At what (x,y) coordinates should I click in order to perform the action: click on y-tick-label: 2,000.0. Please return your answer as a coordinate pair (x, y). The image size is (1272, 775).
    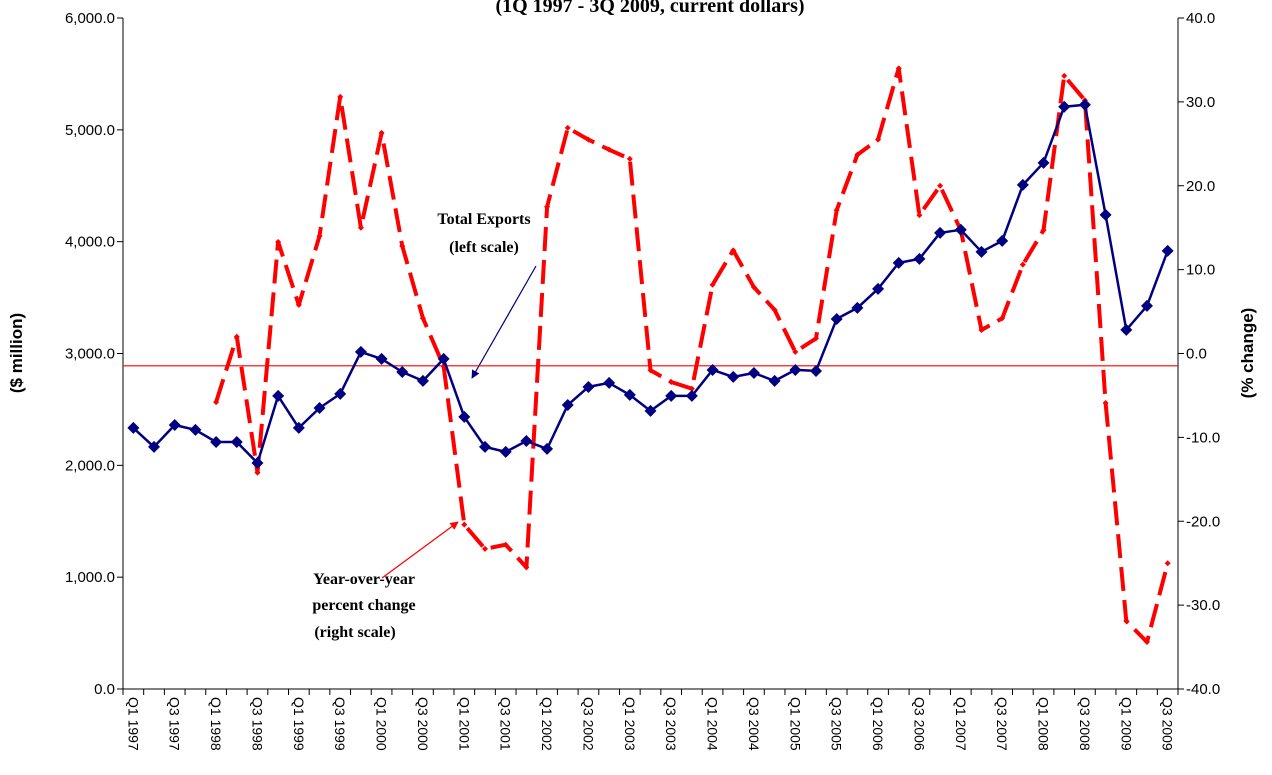
    Looking at the image, I should click on (90, 465).